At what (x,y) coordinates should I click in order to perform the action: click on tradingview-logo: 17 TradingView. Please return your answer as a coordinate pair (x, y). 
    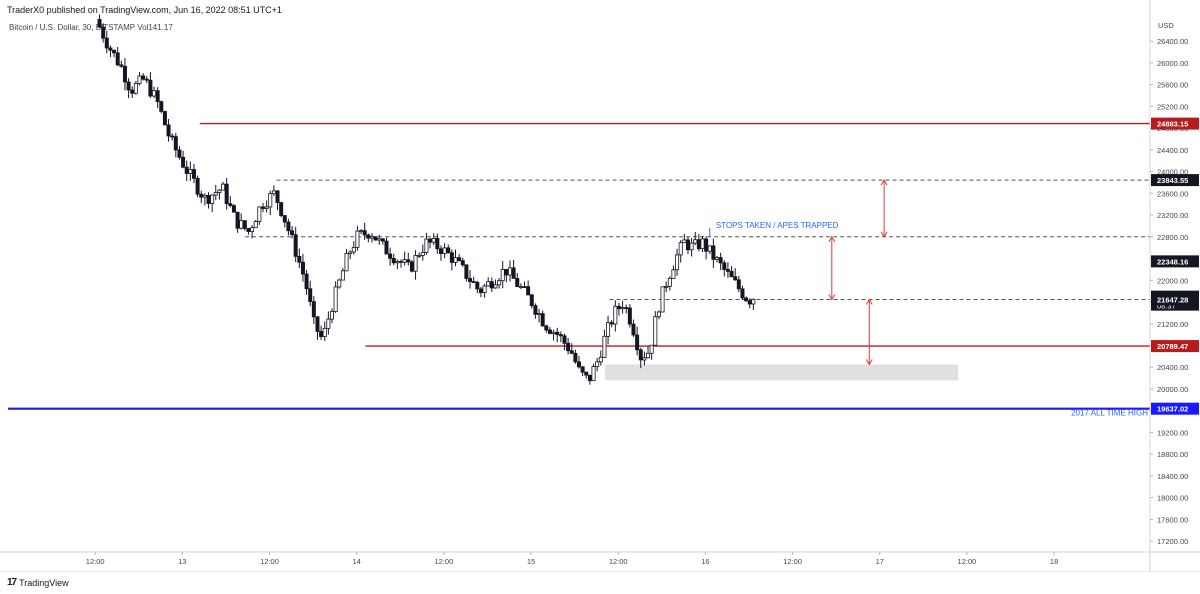
    Looking at the image, I should click on (38, 582).